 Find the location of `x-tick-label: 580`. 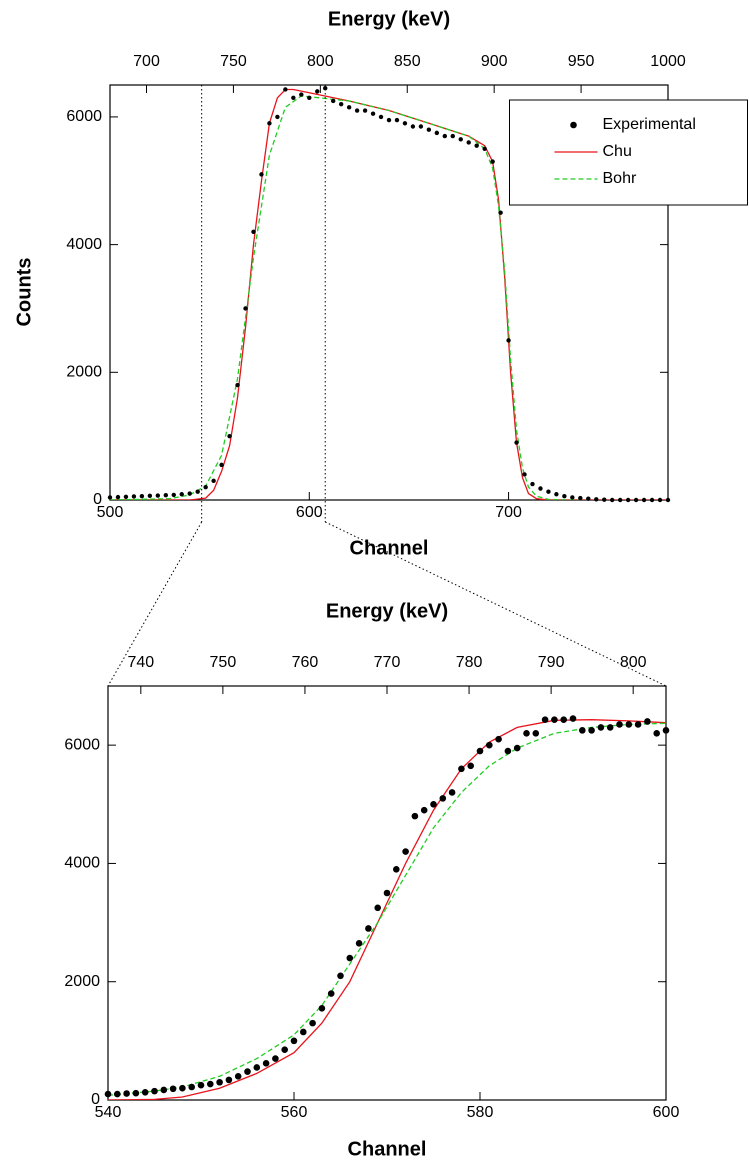

x-tick-label: 580 is located at coordinates (480, 1112).